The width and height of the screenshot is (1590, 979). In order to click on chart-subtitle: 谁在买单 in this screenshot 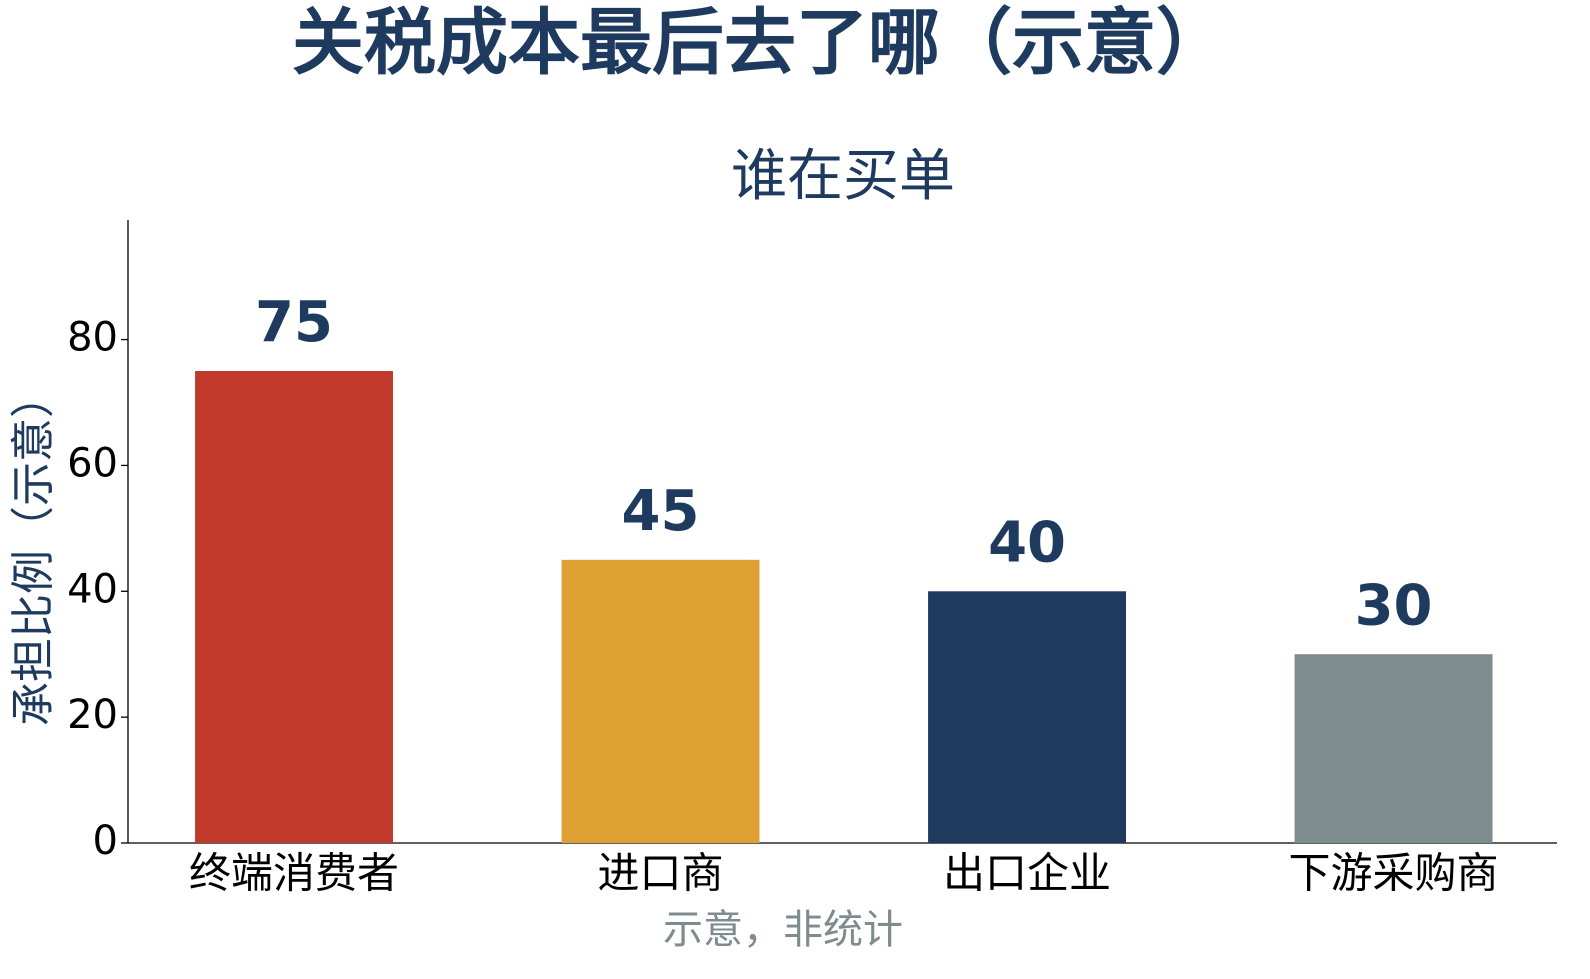, I will do `click(843, 176)`.